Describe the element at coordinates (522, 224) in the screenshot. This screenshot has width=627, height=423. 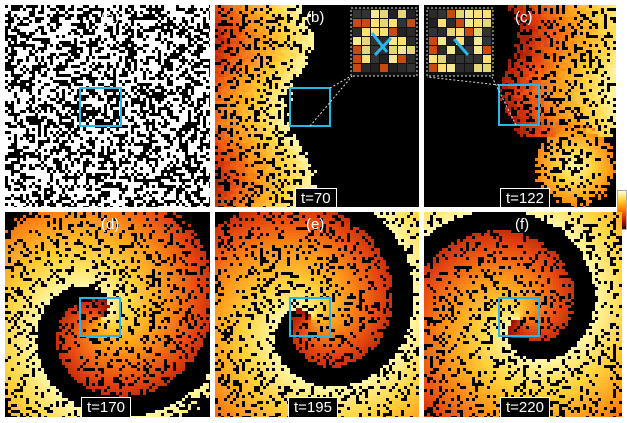
I see `panel-label: (f)` at that location.